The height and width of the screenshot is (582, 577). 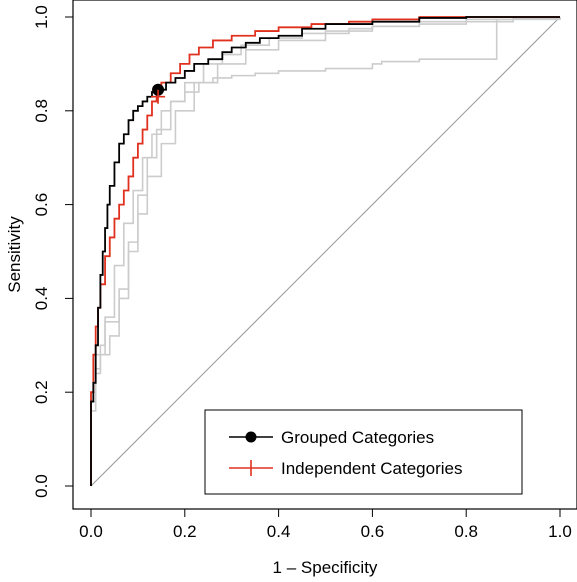 I want to click on legend-entry: Independent Categories, so click(x=345, y=468).